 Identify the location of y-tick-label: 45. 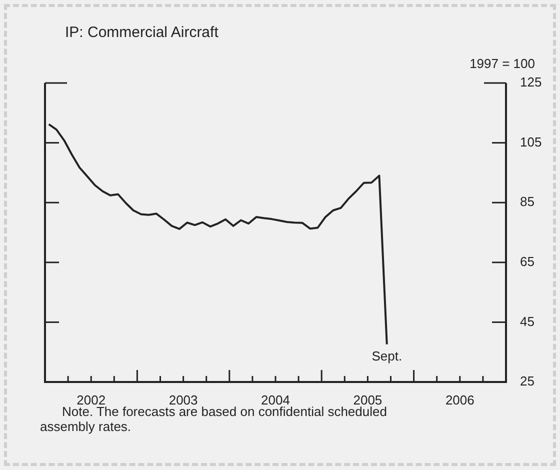
(527, 321).